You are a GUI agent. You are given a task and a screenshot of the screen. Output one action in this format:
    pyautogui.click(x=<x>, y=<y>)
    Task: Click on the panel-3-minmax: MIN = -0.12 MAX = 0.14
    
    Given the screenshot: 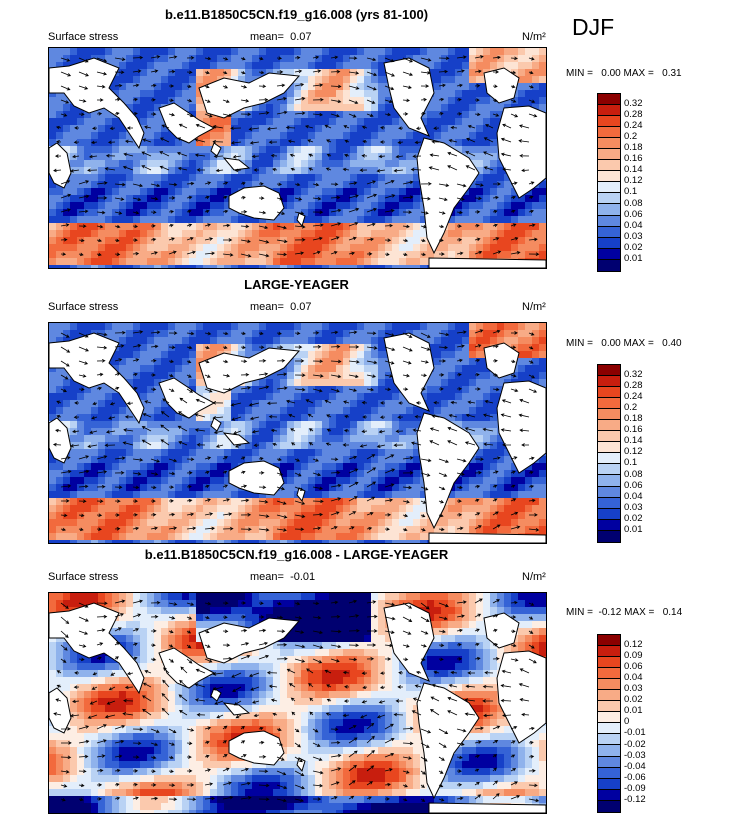 What is the action you would take?
    pyautogui.click(x=624, y=612)
    